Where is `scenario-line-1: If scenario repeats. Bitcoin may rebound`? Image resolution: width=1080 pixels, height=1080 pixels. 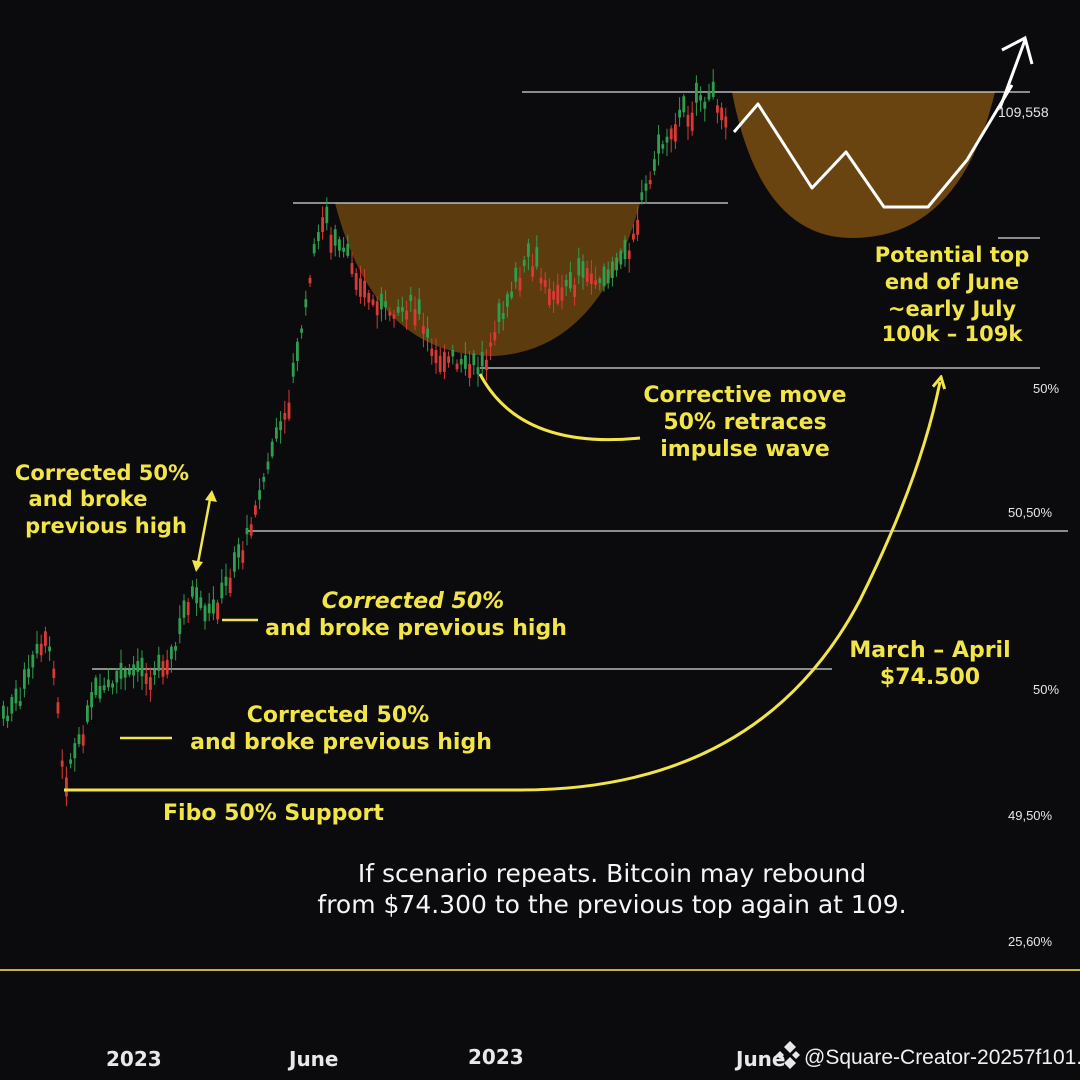
scenario-line-1: If scenario repeats. Bitcoin may rebound is located at coordinates (612, 873).